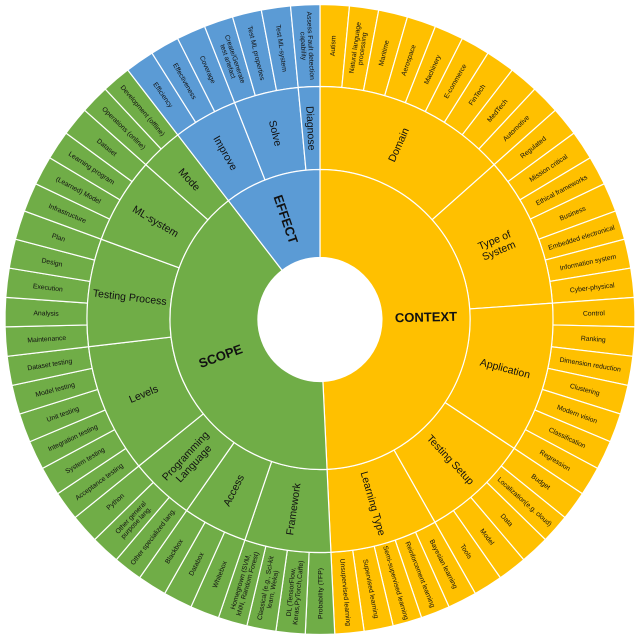  I want to click on label-execution: Execution, so click(48, 288).